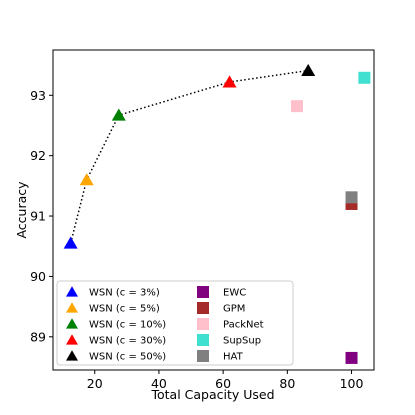 The width and height of the screenshot is (415, 415). I want to click on point-supsup, so click(364, 77).